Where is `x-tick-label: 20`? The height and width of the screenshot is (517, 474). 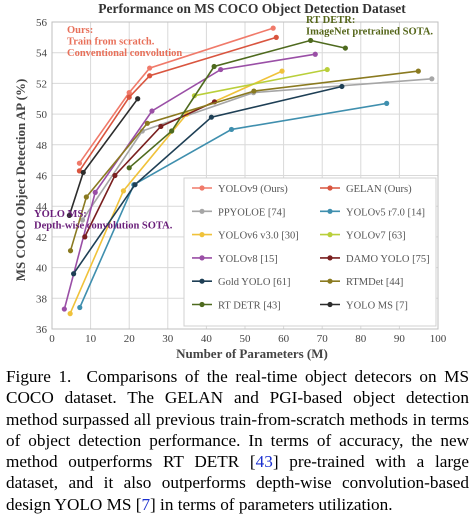
x-tick-label: 20 is located at coordinates (130, 339).